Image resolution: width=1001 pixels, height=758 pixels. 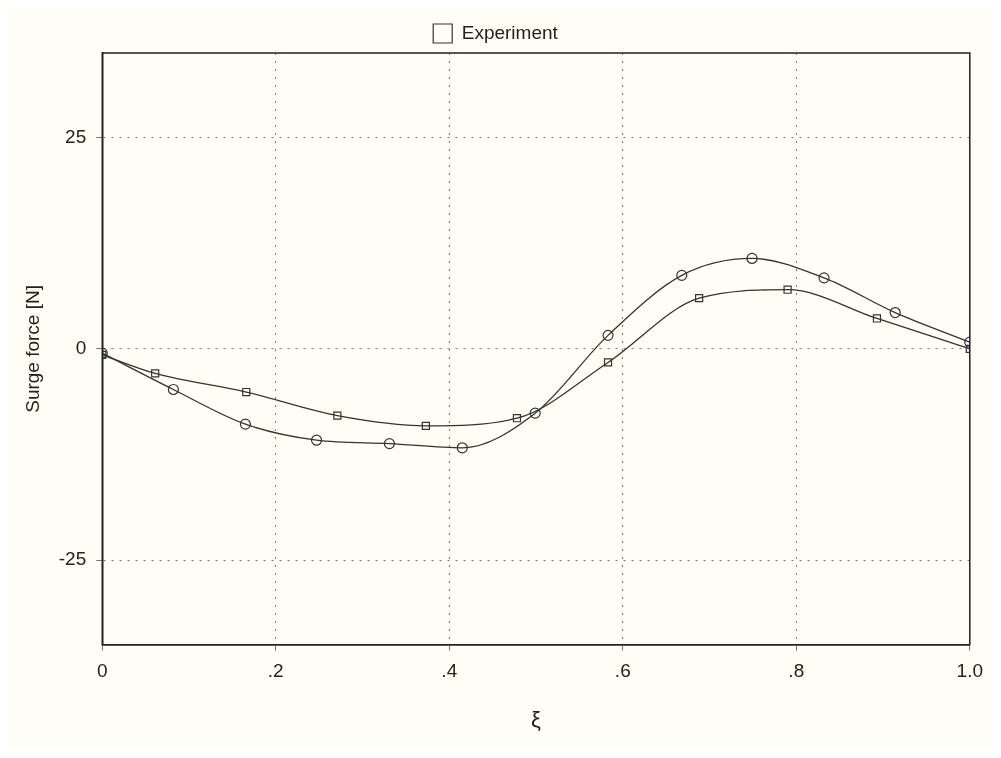 I want to click on x-tick-label: .6, so click(x=622, y=671).